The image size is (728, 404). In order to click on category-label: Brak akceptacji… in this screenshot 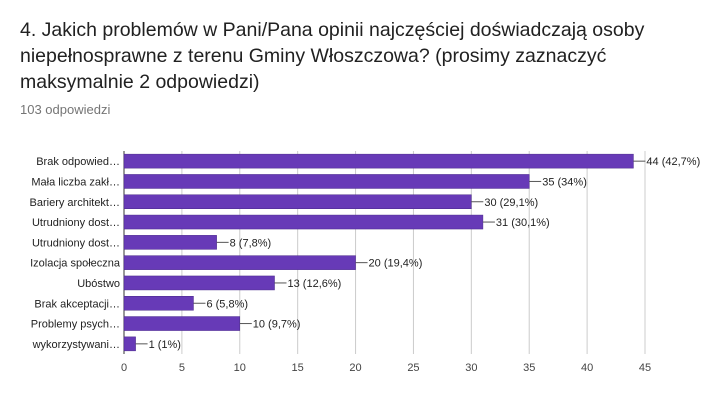, I will do `click(77, 304)`.